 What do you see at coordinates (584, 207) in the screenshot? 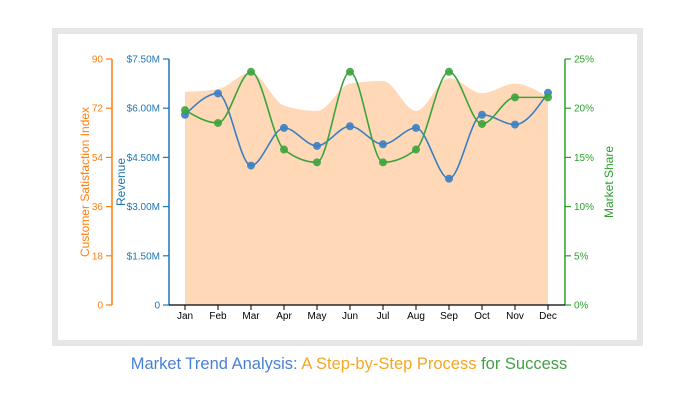
I see `market-share-axis-tick-label: 10%` at bounding box center [584, 207].